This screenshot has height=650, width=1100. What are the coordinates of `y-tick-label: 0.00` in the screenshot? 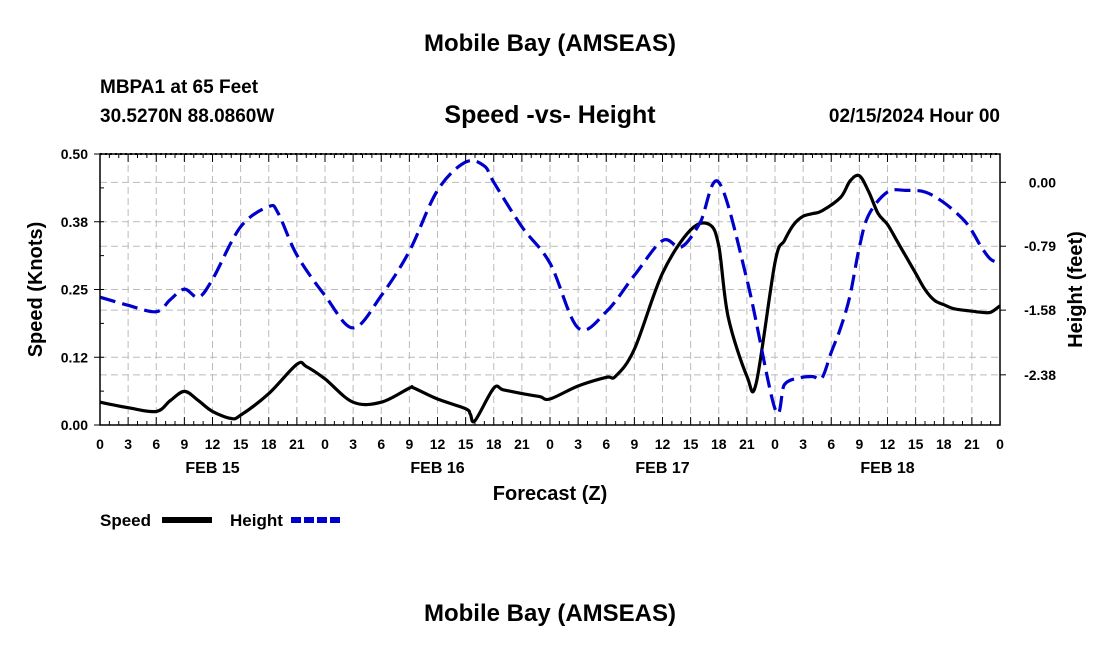 It's located at (74, 425).